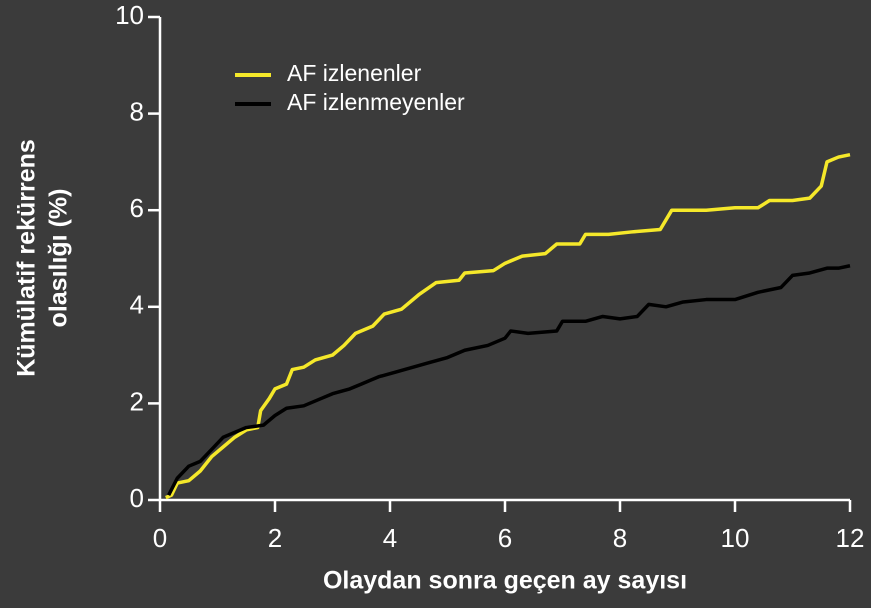 The image size is (871, 608). Describe the element at coordinates (137, 498) in the screenshot. I see `y-tick-label: 0` at that location.